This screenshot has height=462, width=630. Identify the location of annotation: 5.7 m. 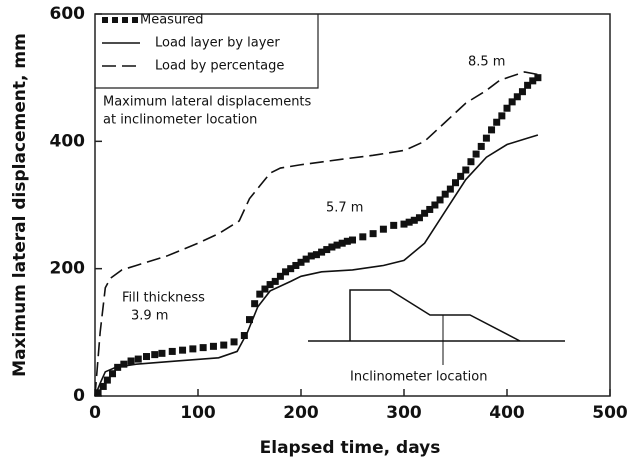
(344, 208).